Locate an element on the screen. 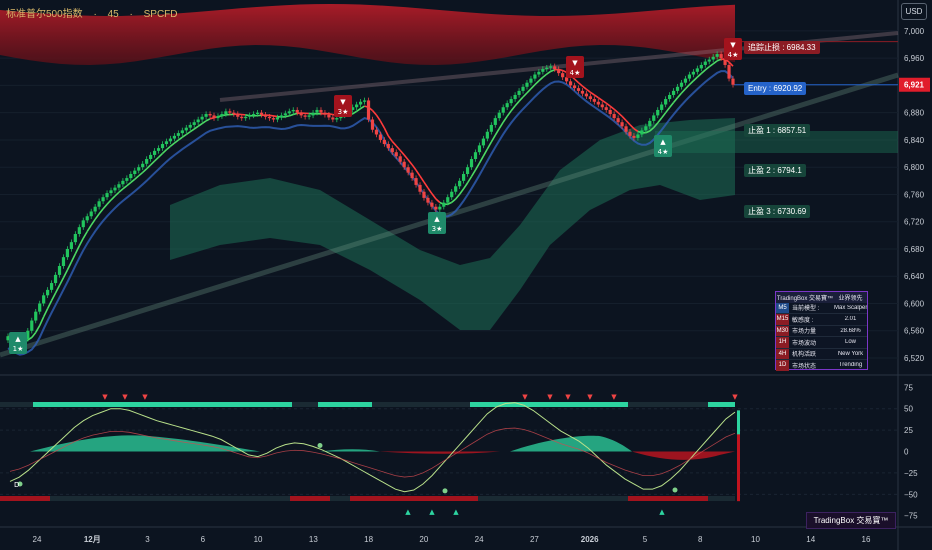 This screenshot has height=550, width=932. time-tick-label: 6 is located at coordinates (203, 539).